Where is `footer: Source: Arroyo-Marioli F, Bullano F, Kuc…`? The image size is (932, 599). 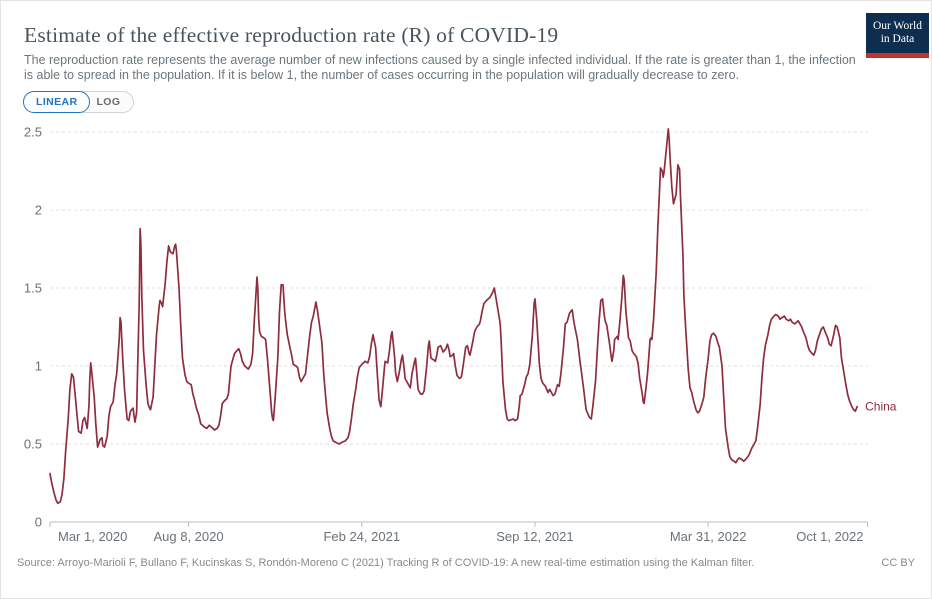 footer: Source: Arroyo-Marioli F, Bullano F, Kuc… is located at coordinates (466, 563).